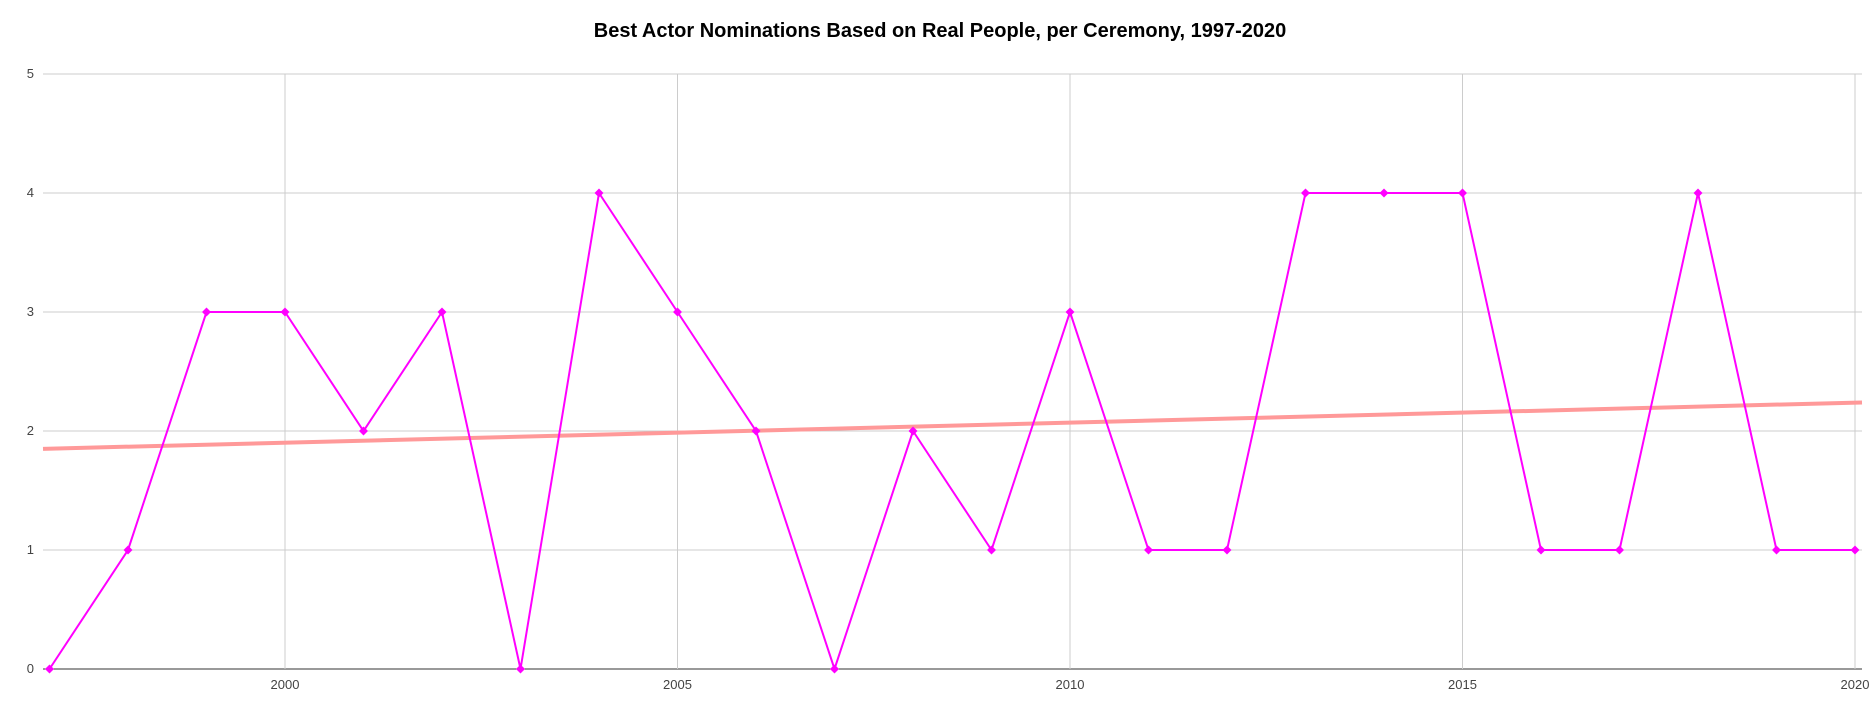  Describe the element at coordinates (30, 430) in the screenshot. I see `y-tick-label: 2` at that location.